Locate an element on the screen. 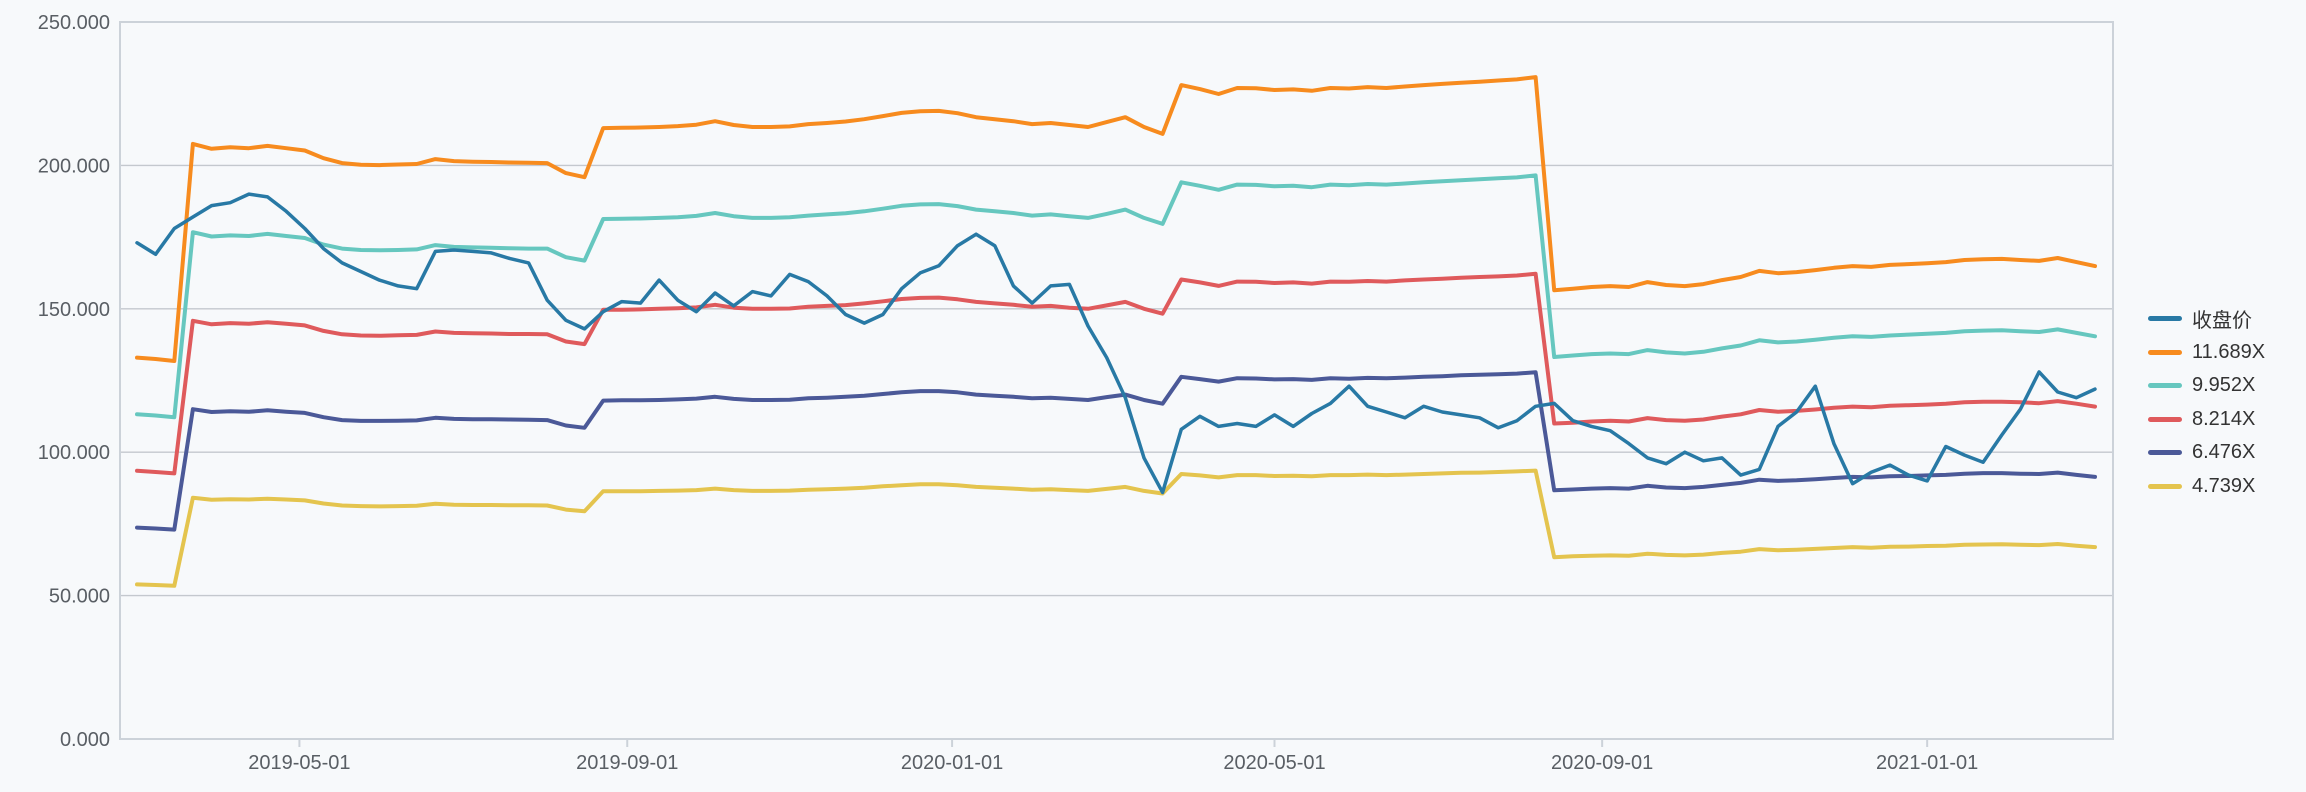  y-axis-label: 150.000 is located at coordinates (74, 310).